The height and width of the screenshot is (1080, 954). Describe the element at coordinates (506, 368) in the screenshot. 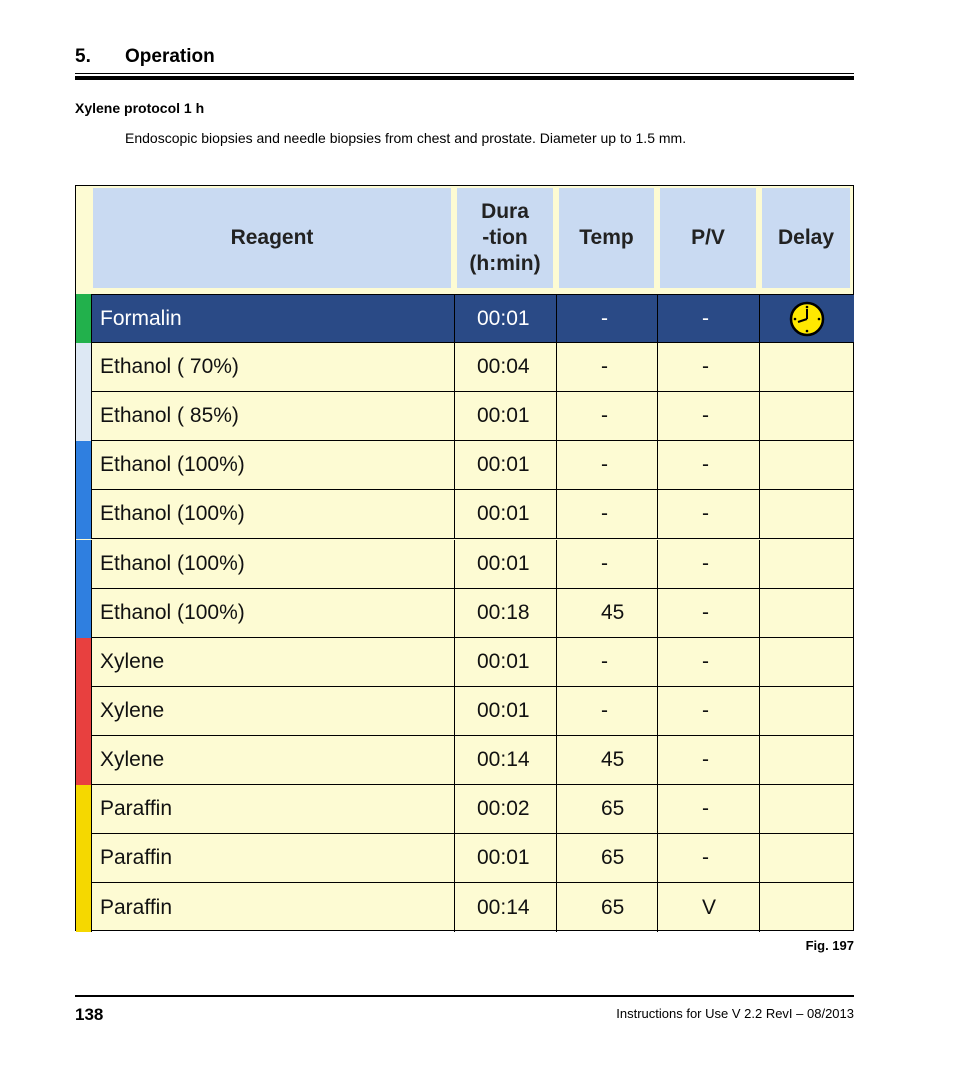

I see `table-cell: 00:04` at that location.